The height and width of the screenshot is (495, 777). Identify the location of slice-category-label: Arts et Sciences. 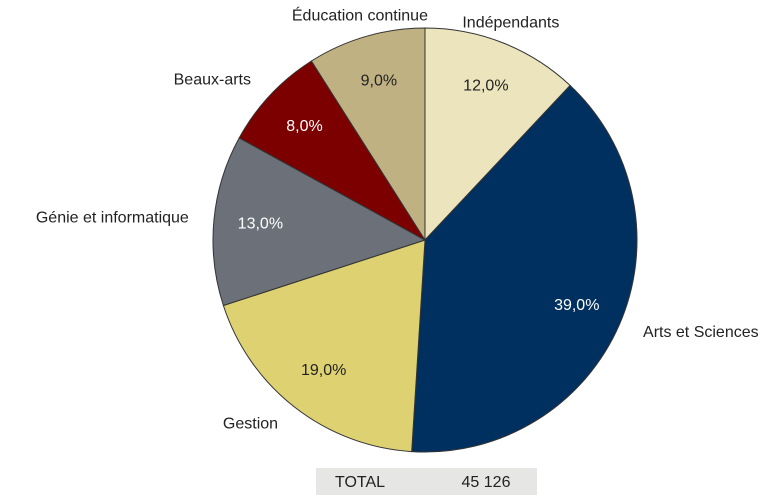
(701, 332).